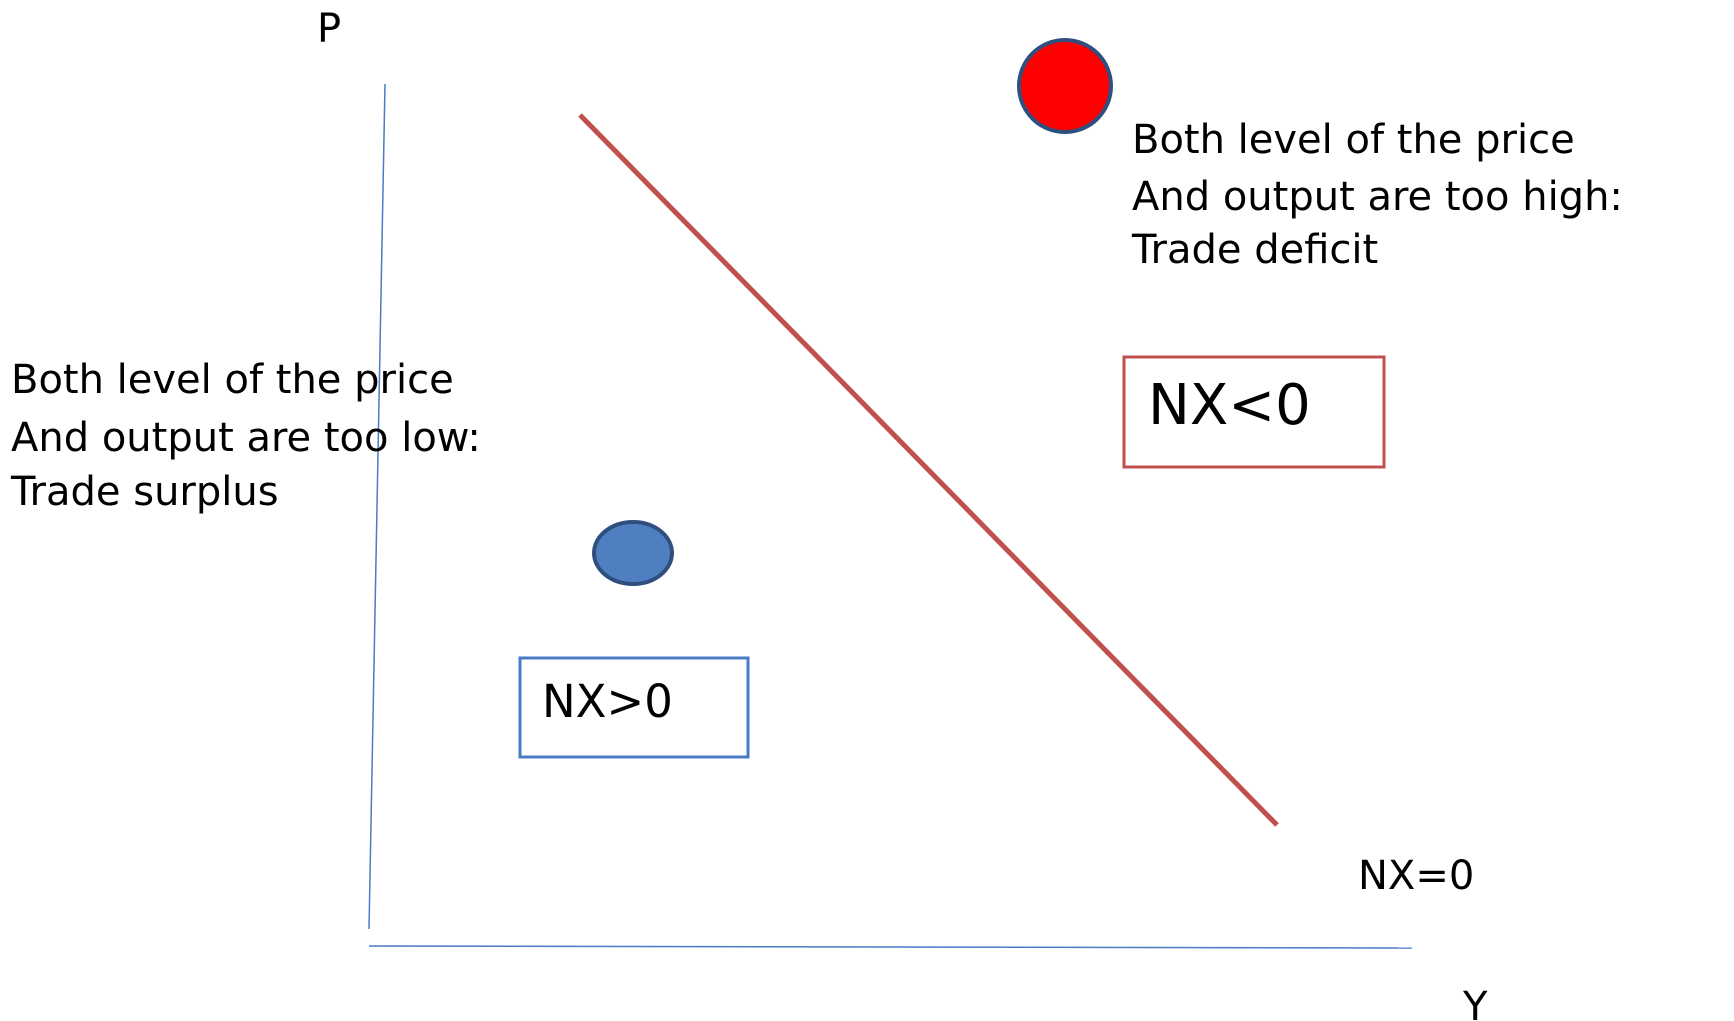 The width and height of the screenshot is (1734, 1021). Describe the element at coordinates (144, 492) in the screenshot. I see `note-line: Trade surplus` at that location.